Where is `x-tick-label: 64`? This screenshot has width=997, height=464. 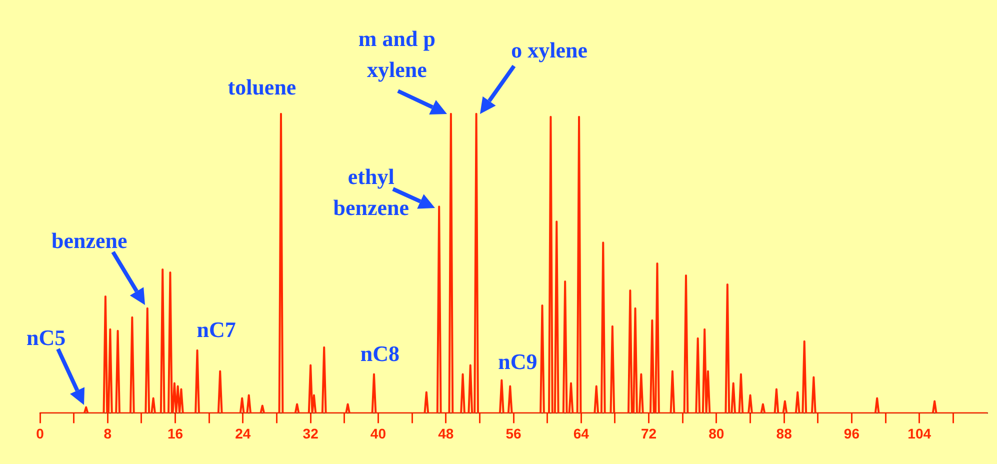 x-tick-label: 64 is located at coordinates (581, 433).